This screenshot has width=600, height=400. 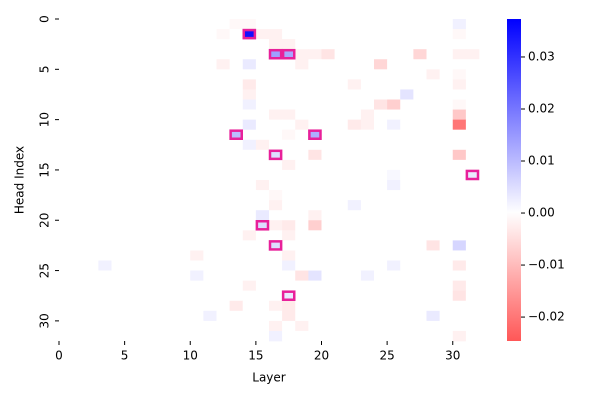 What do you see at coordinates (541, 213) in the screenshot?
I see `colorbar-tick-label: 0.00` at bounding box center [541, 213].